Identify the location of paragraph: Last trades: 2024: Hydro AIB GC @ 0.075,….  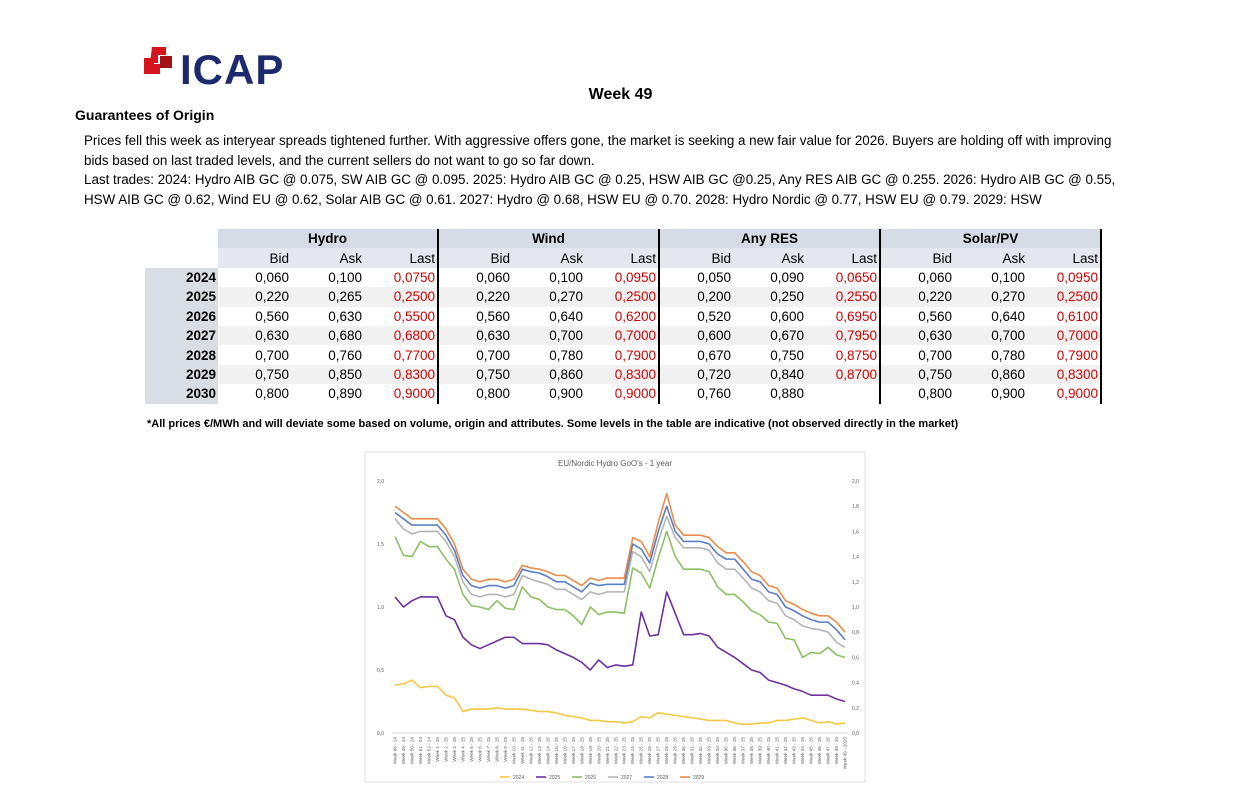
(600, 189).